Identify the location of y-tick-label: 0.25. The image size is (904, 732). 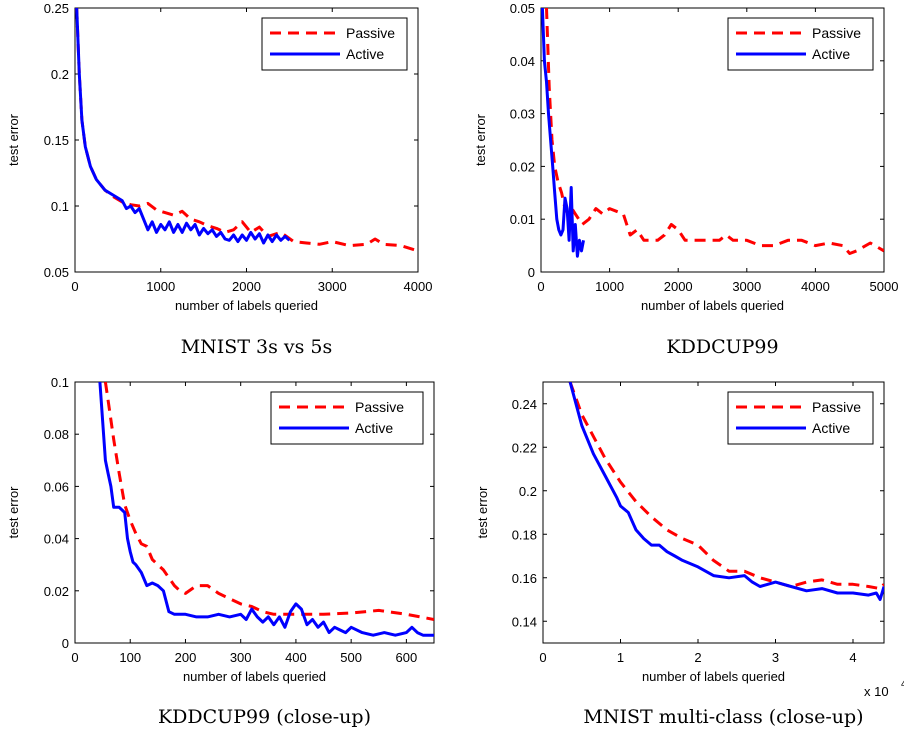
(56, 8).